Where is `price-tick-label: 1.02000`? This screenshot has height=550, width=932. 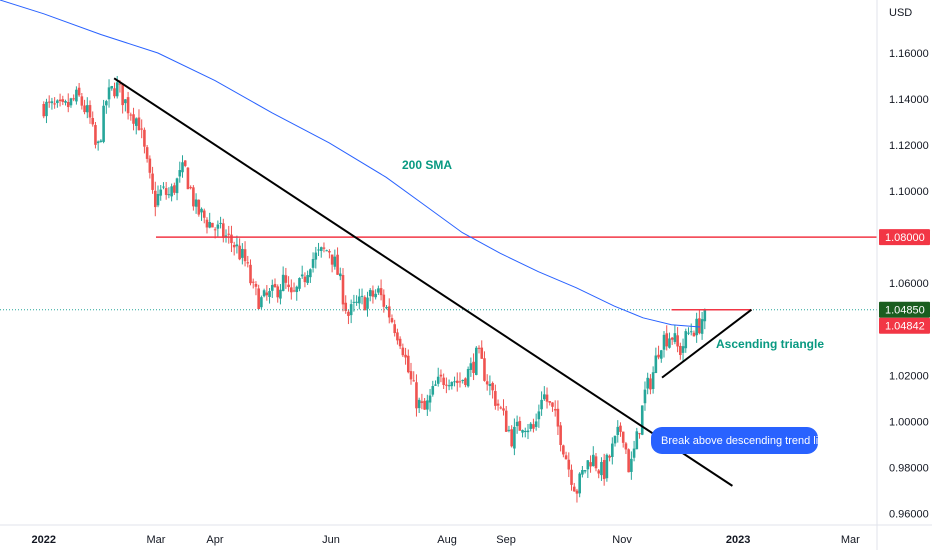 price-tick-label: 1.02000 is located at coordinates (909, 376).